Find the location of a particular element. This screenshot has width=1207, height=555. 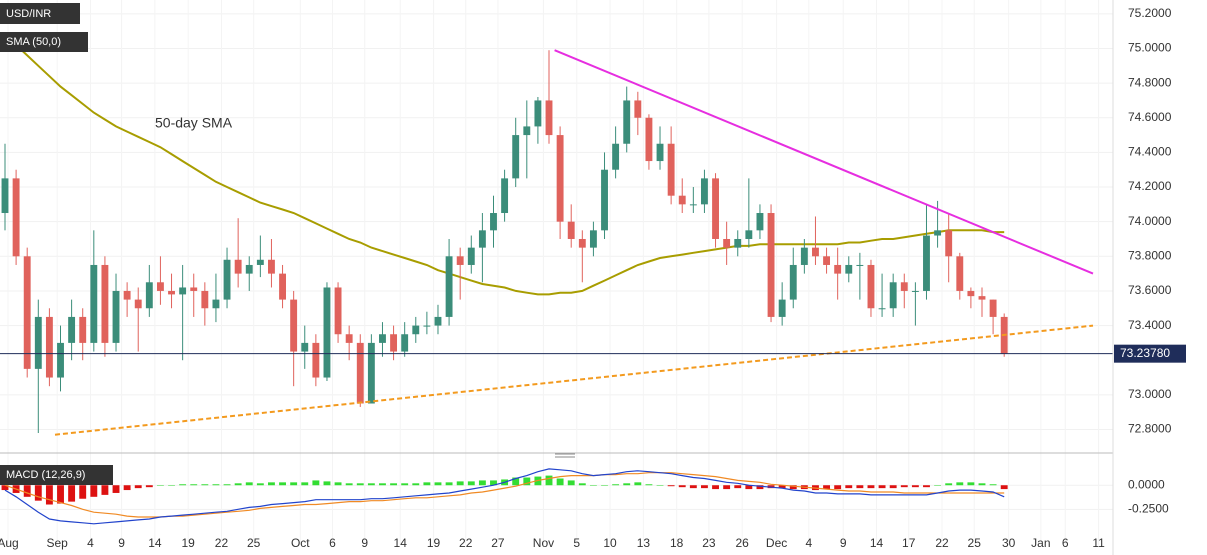

macd-label: MACD (12,26,9) is located at coordinates (45, 475).